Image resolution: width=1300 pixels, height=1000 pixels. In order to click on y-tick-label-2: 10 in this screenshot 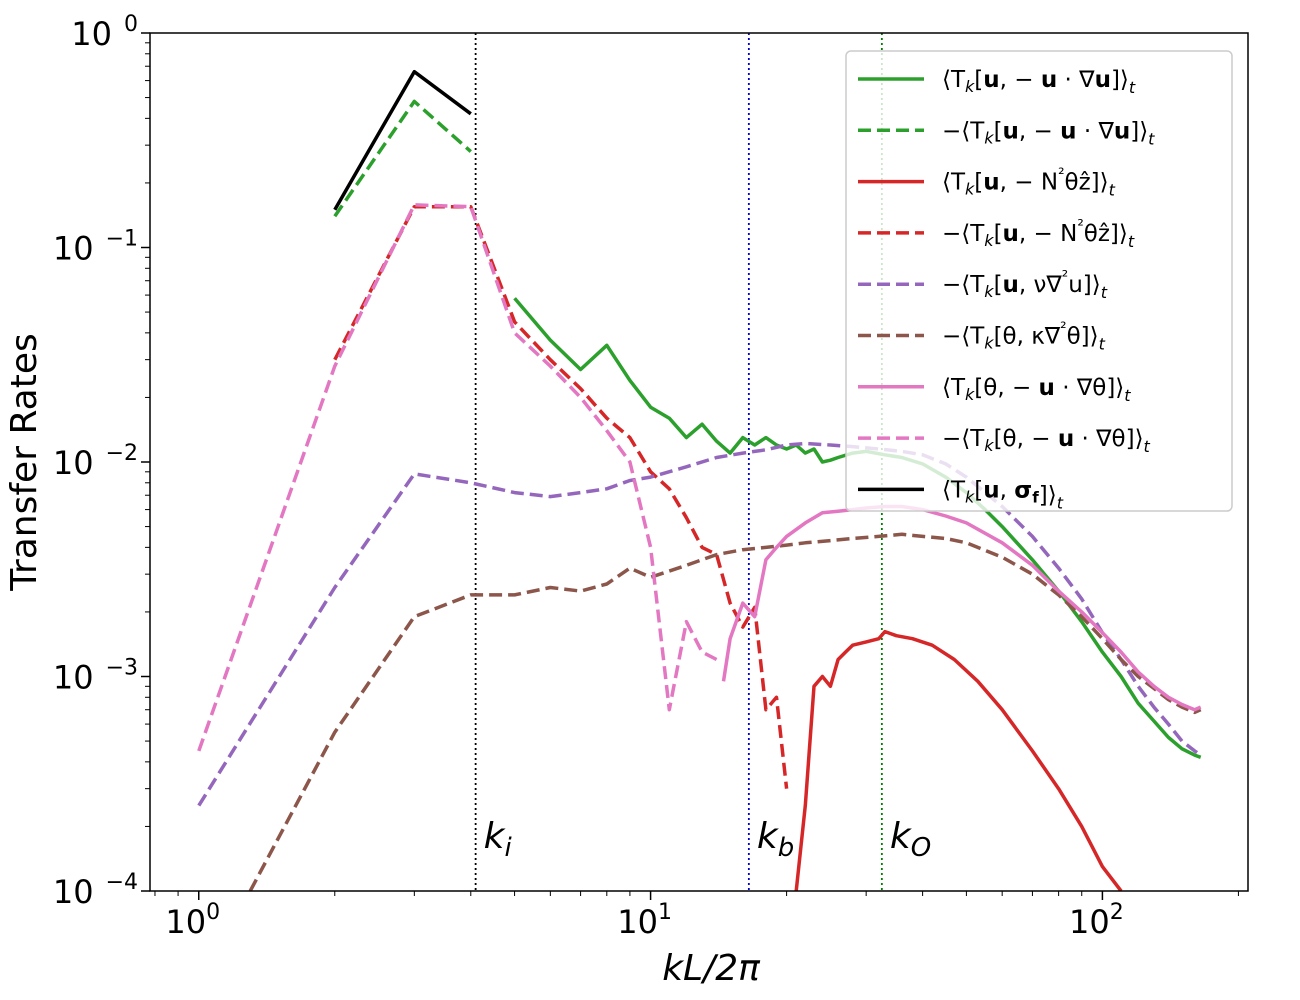, I will do `click(73, 463)`.